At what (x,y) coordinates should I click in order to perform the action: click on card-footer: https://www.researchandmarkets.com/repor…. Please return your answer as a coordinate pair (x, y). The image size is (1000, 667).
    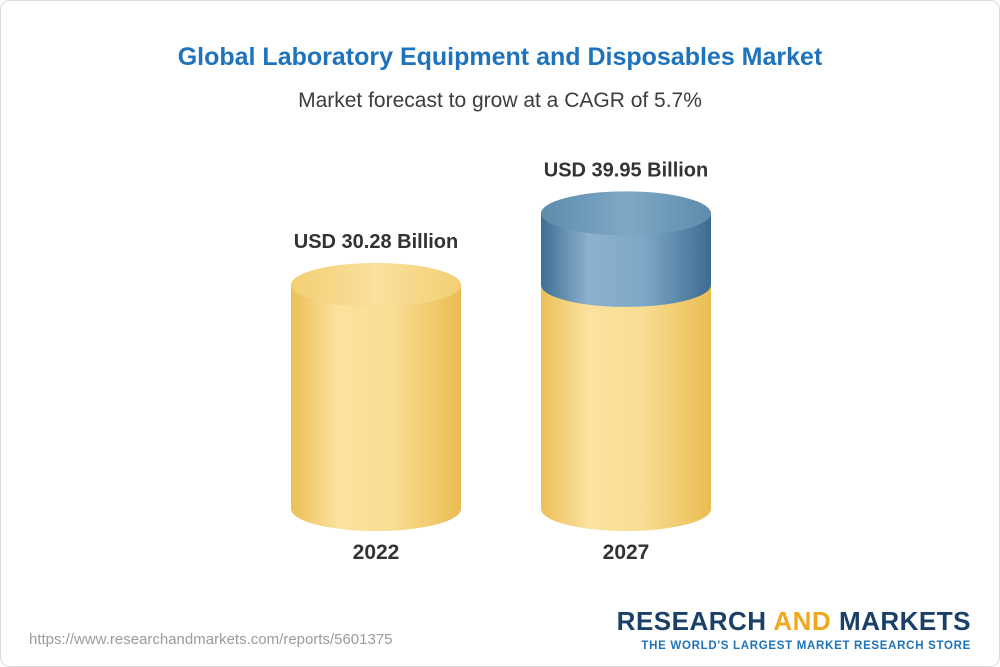
    Looking at the image, I should click on (500, 629).